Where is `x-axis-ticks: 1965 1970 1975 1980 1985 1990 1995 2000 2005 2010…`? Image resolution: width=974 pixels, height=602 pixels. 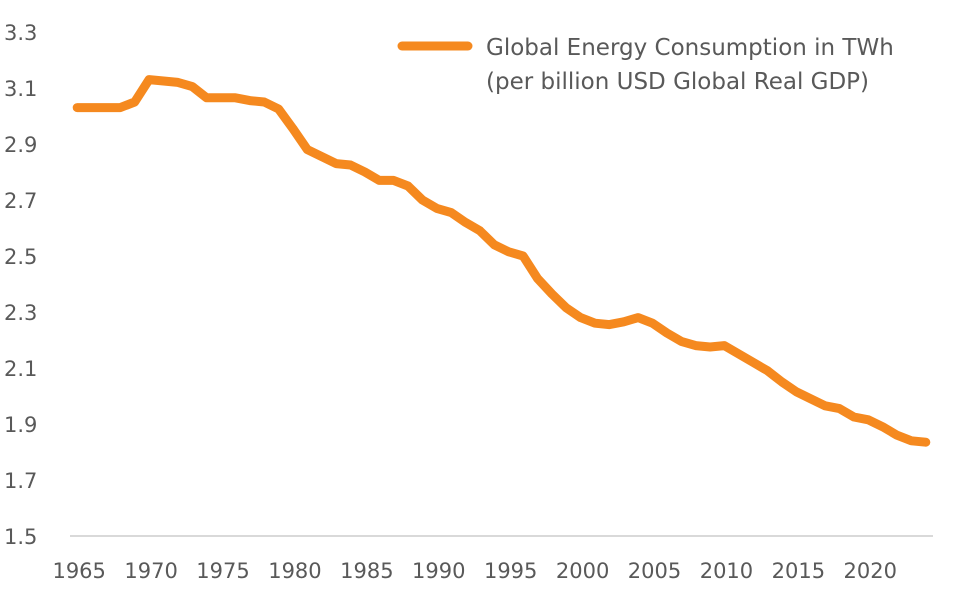
x-axis-ticks: 1965 1970 1975 1980 1985 1990 1995 2000 2005 2010… is located at coordinates (474, 571).